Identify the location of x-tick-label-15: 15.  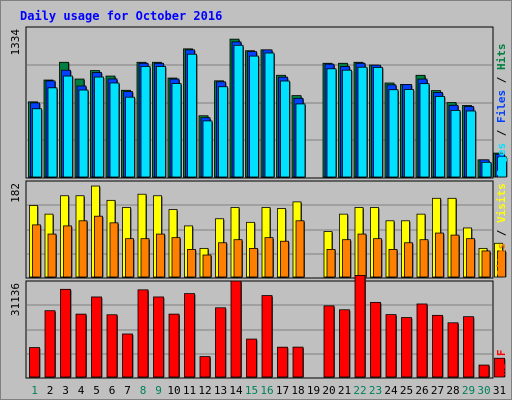
(251, 390).